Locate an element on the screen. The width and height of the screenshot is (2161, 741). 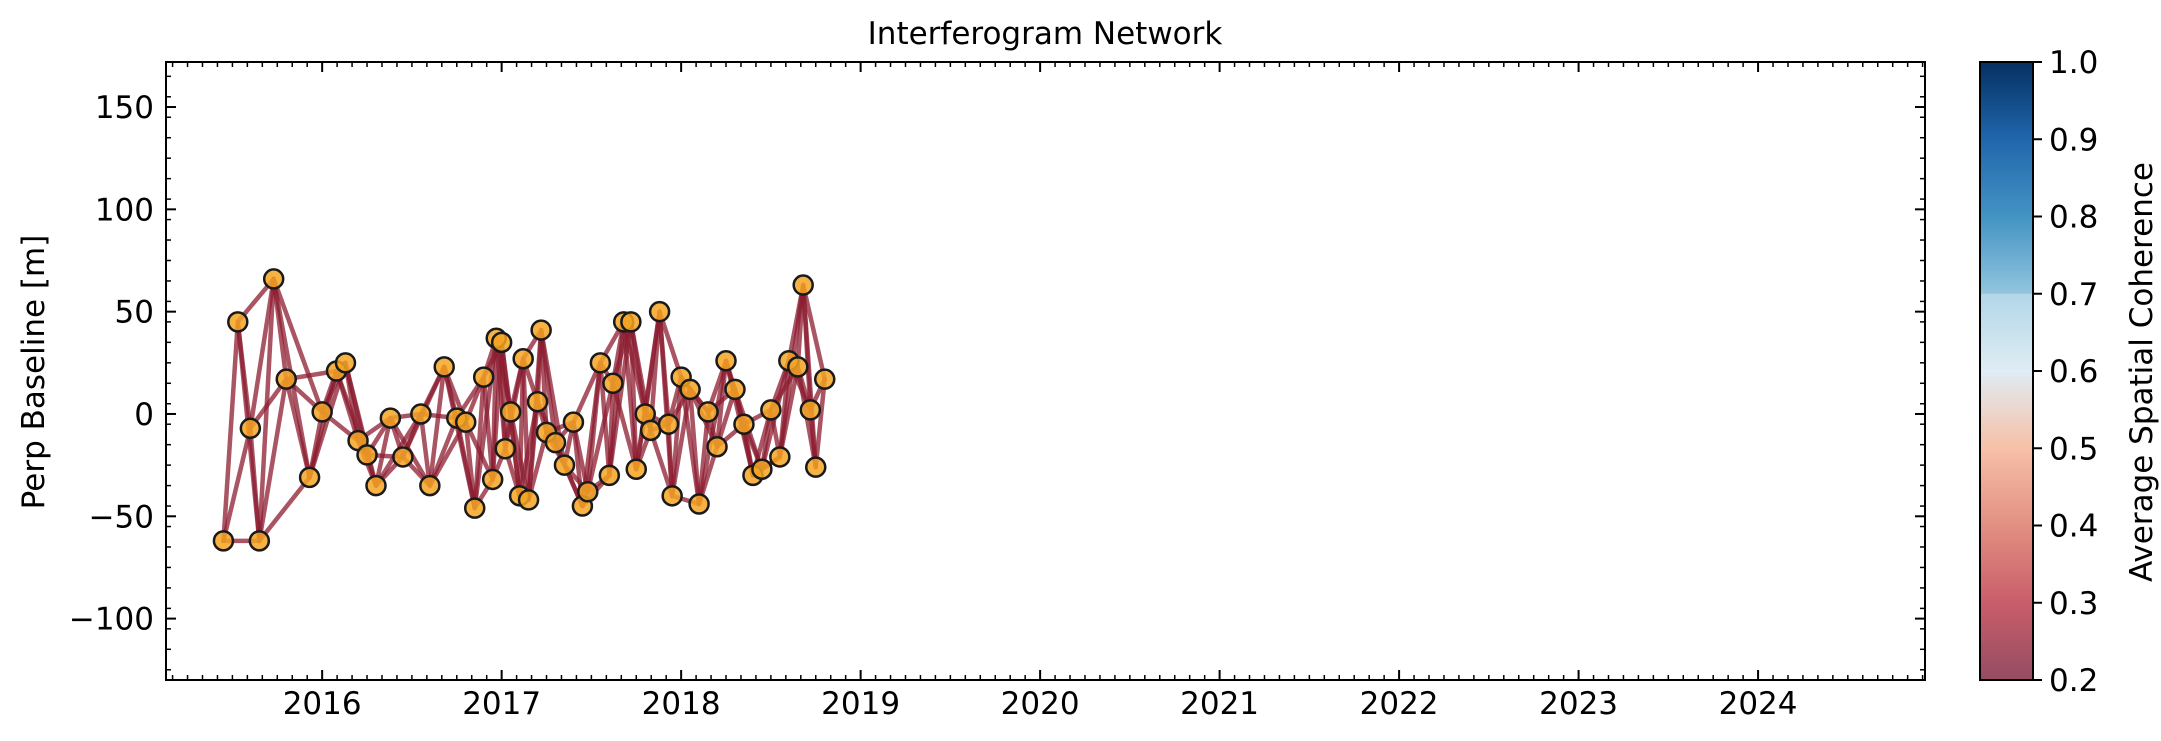
colorbar-tick-label: 0.7 is located at coordinates (2073, 295).